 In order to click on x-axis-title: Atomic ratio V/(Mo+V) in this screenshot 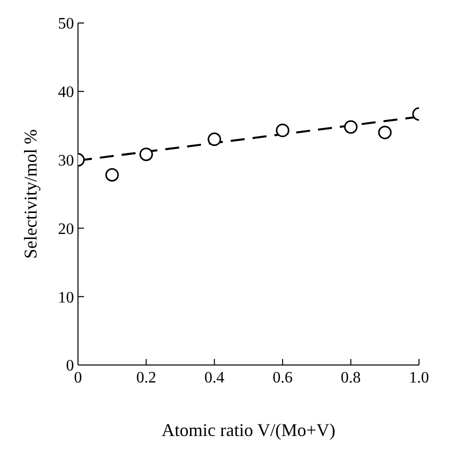, I will do `click(249, 430)`.